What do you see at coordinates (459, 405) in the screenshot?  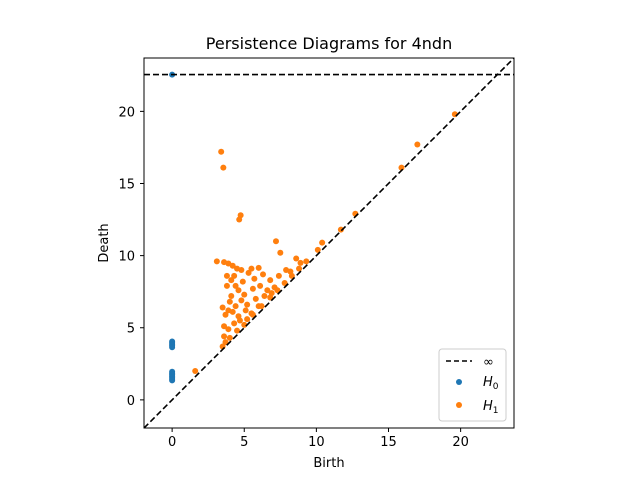 I see `legend-h1-marker` at bounding box center [459, 405].